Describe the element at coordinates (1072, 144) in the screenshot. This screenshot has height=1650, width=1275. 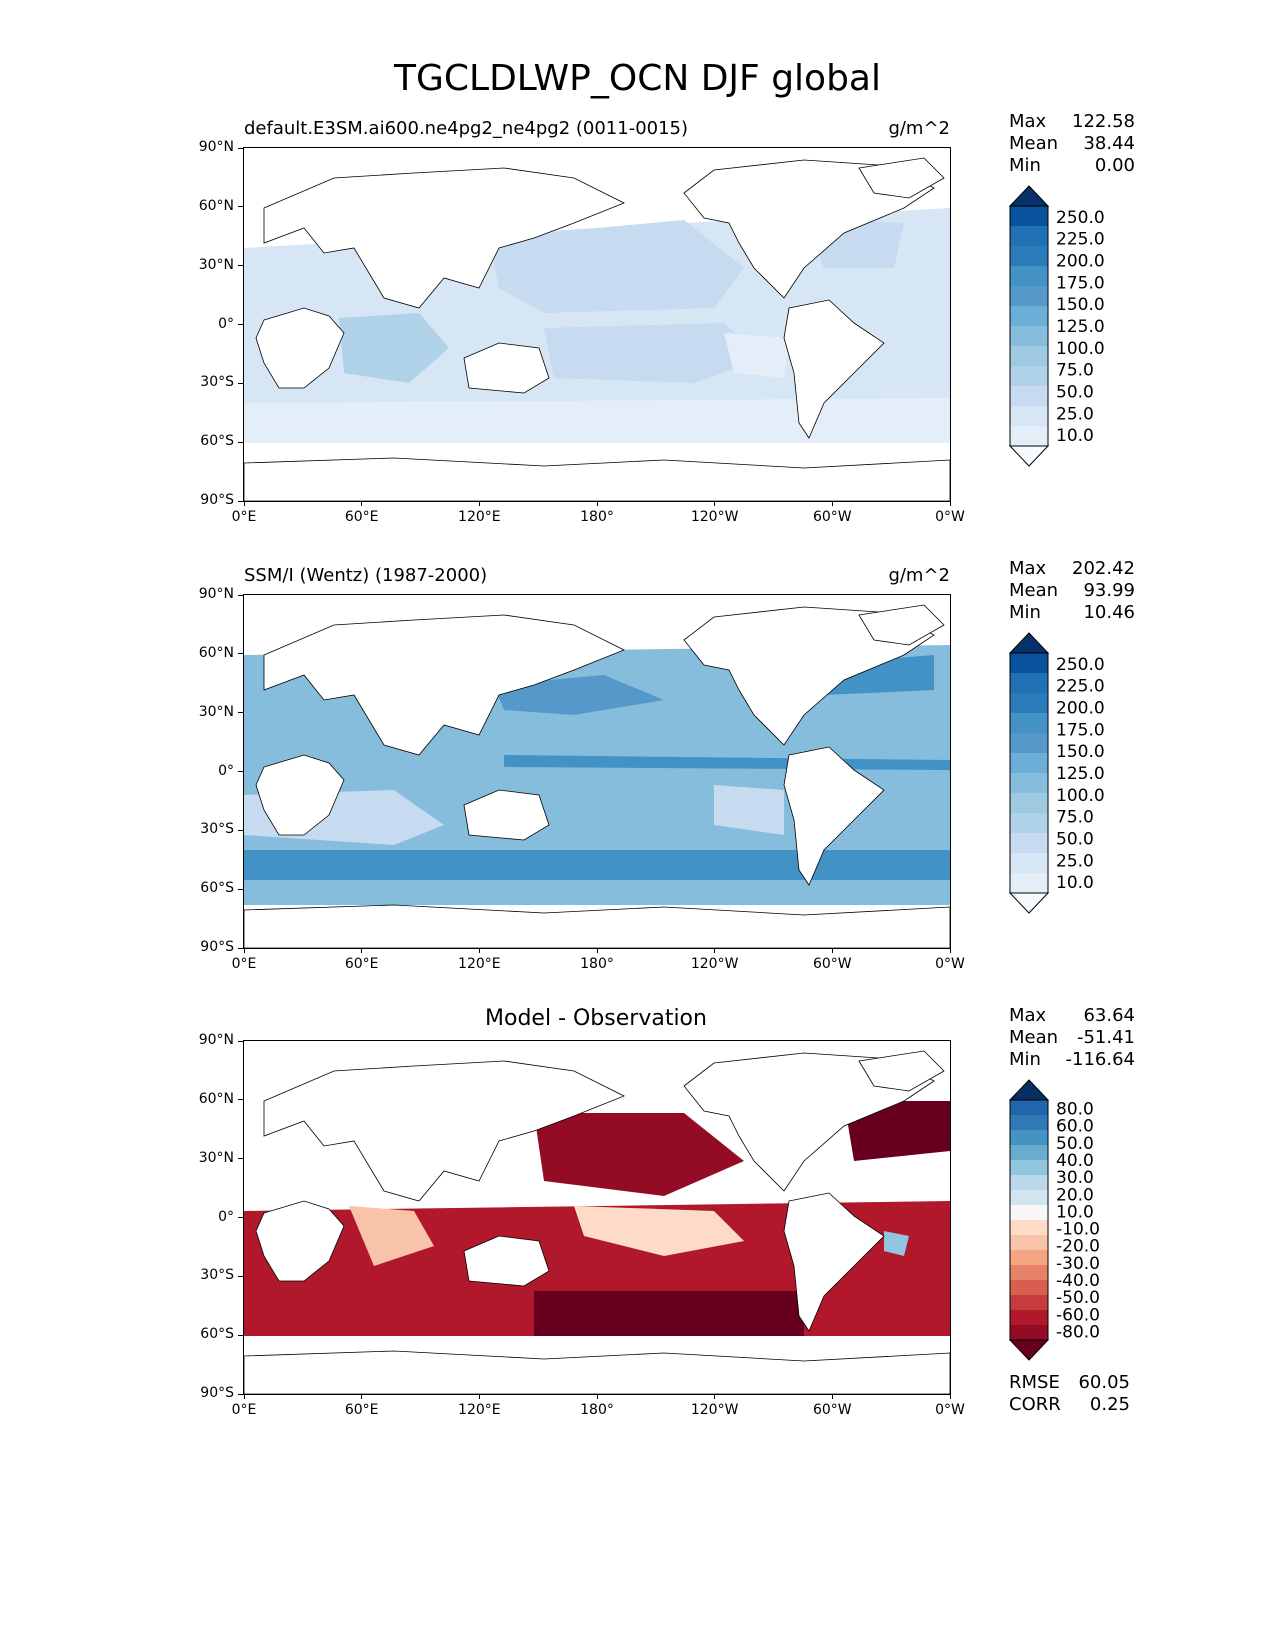
I see `panel-1-stats: Max 122.58 Mean 38.44 Min 0.00` at that location.